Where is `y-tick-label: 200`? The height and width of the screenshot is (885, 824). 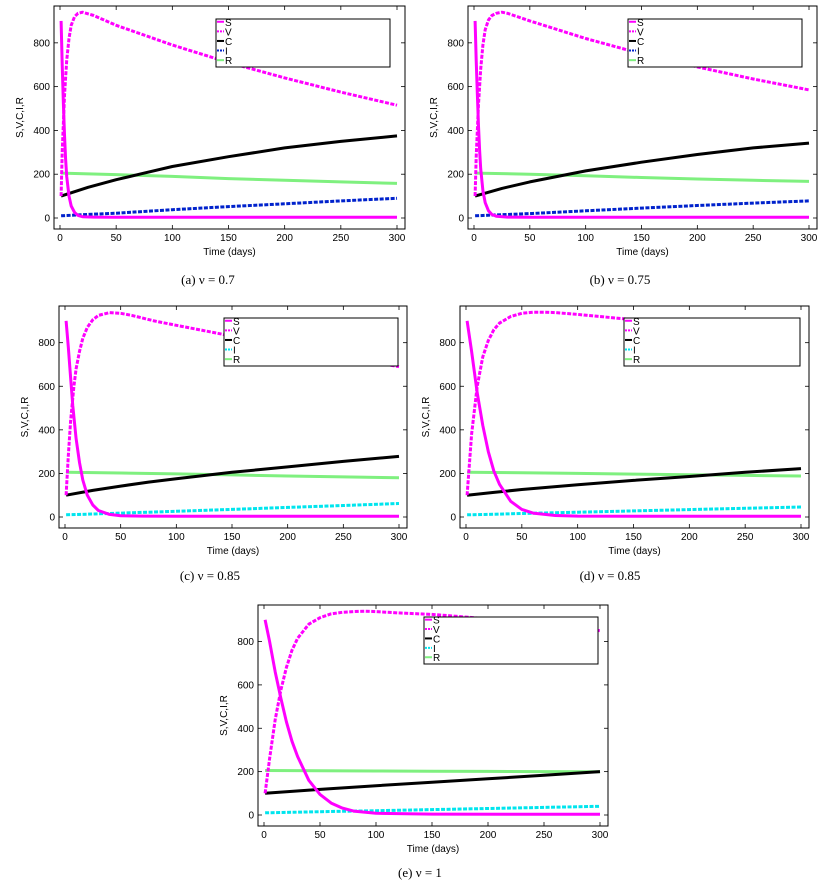
y-tick-label: 200 is located at coordinates (46, 474).